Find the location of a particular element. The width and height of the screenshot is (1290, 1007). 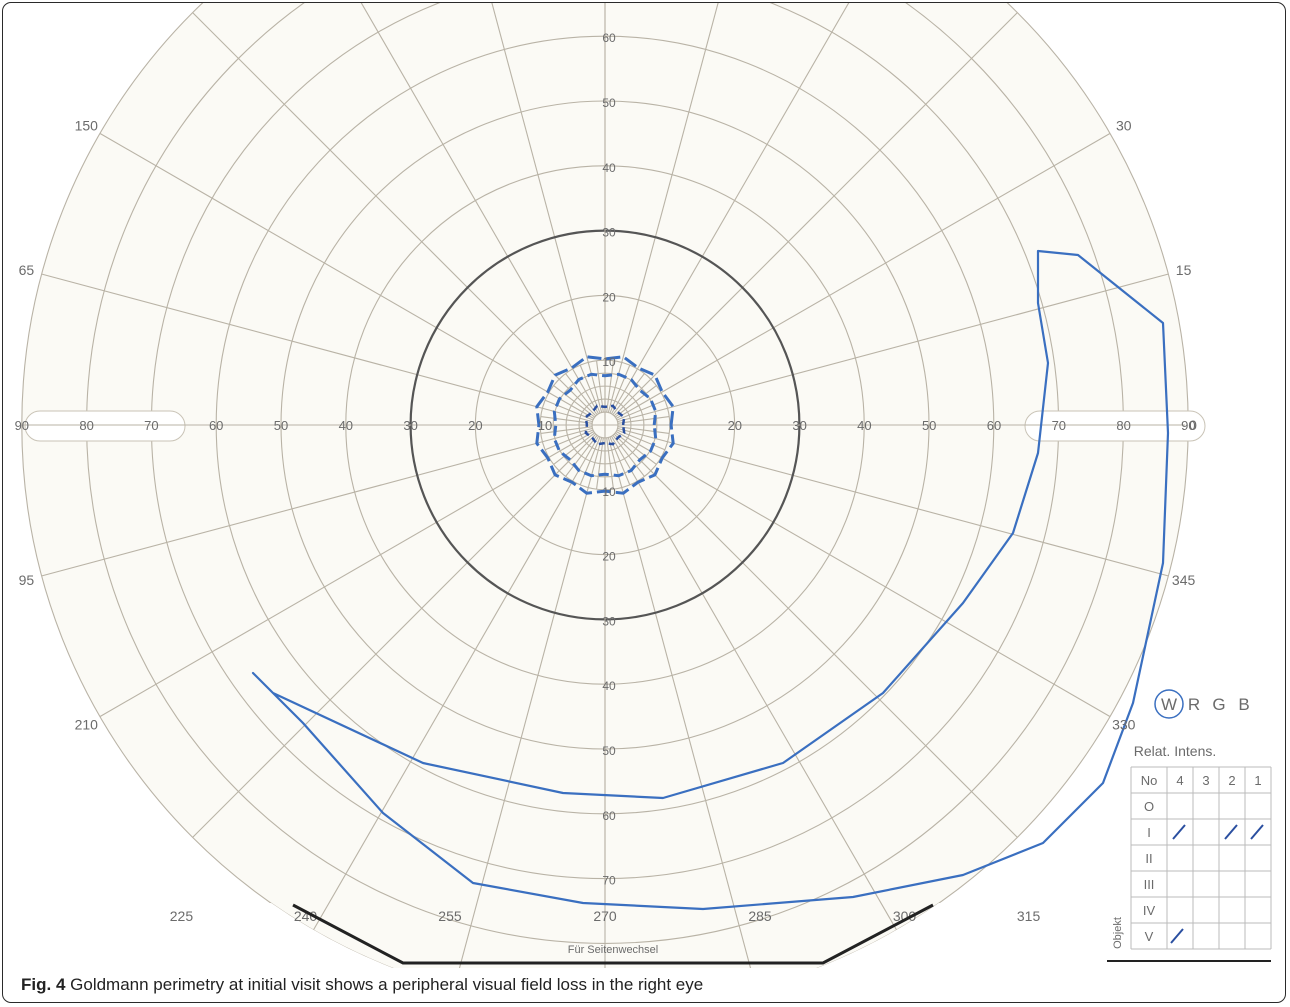

v-scale-down-4: 50 is located at coordinates (609, 751).